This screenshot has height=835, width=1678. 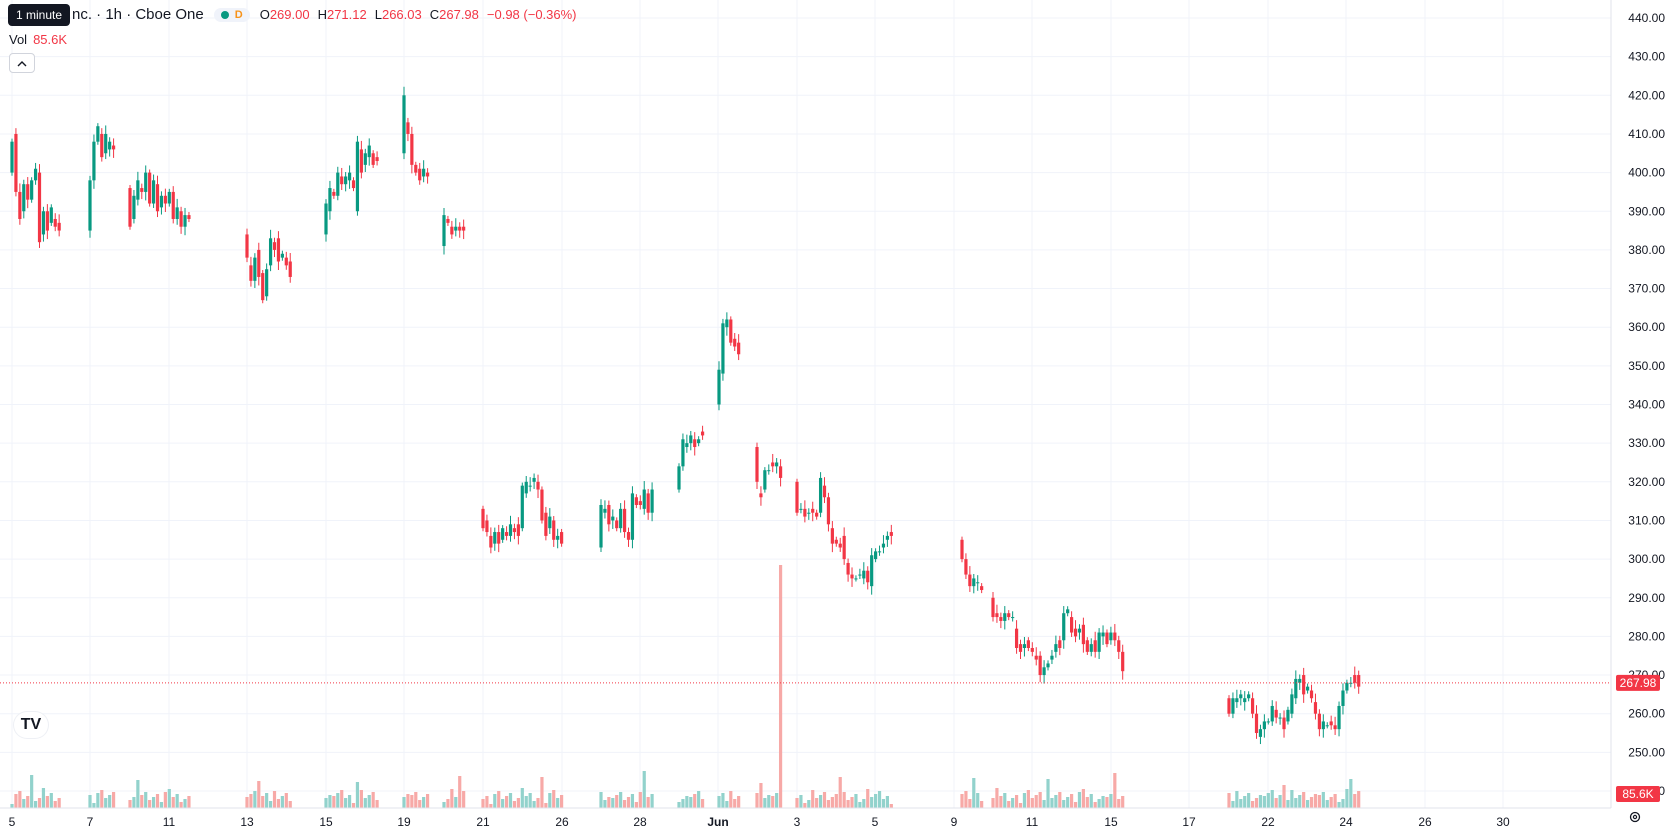 I want to click on time-tick-label: 28, so click(x=640, y=822).